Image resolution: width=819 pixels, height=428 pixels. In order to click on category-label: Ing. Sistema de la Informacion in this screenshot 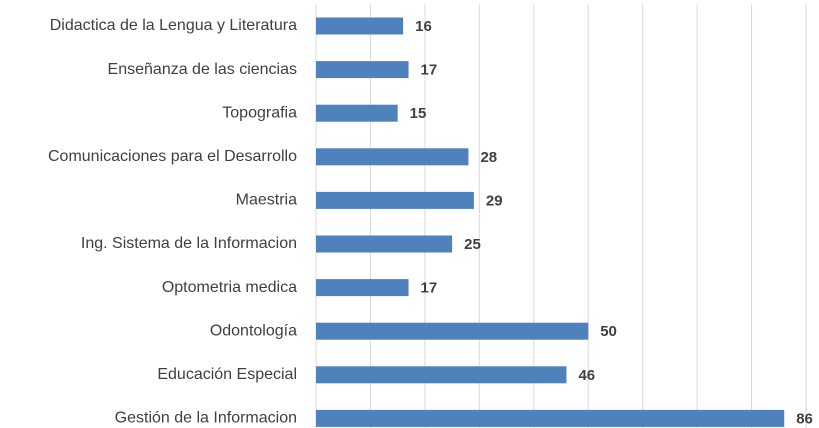, I will do `click(189, 243)`.